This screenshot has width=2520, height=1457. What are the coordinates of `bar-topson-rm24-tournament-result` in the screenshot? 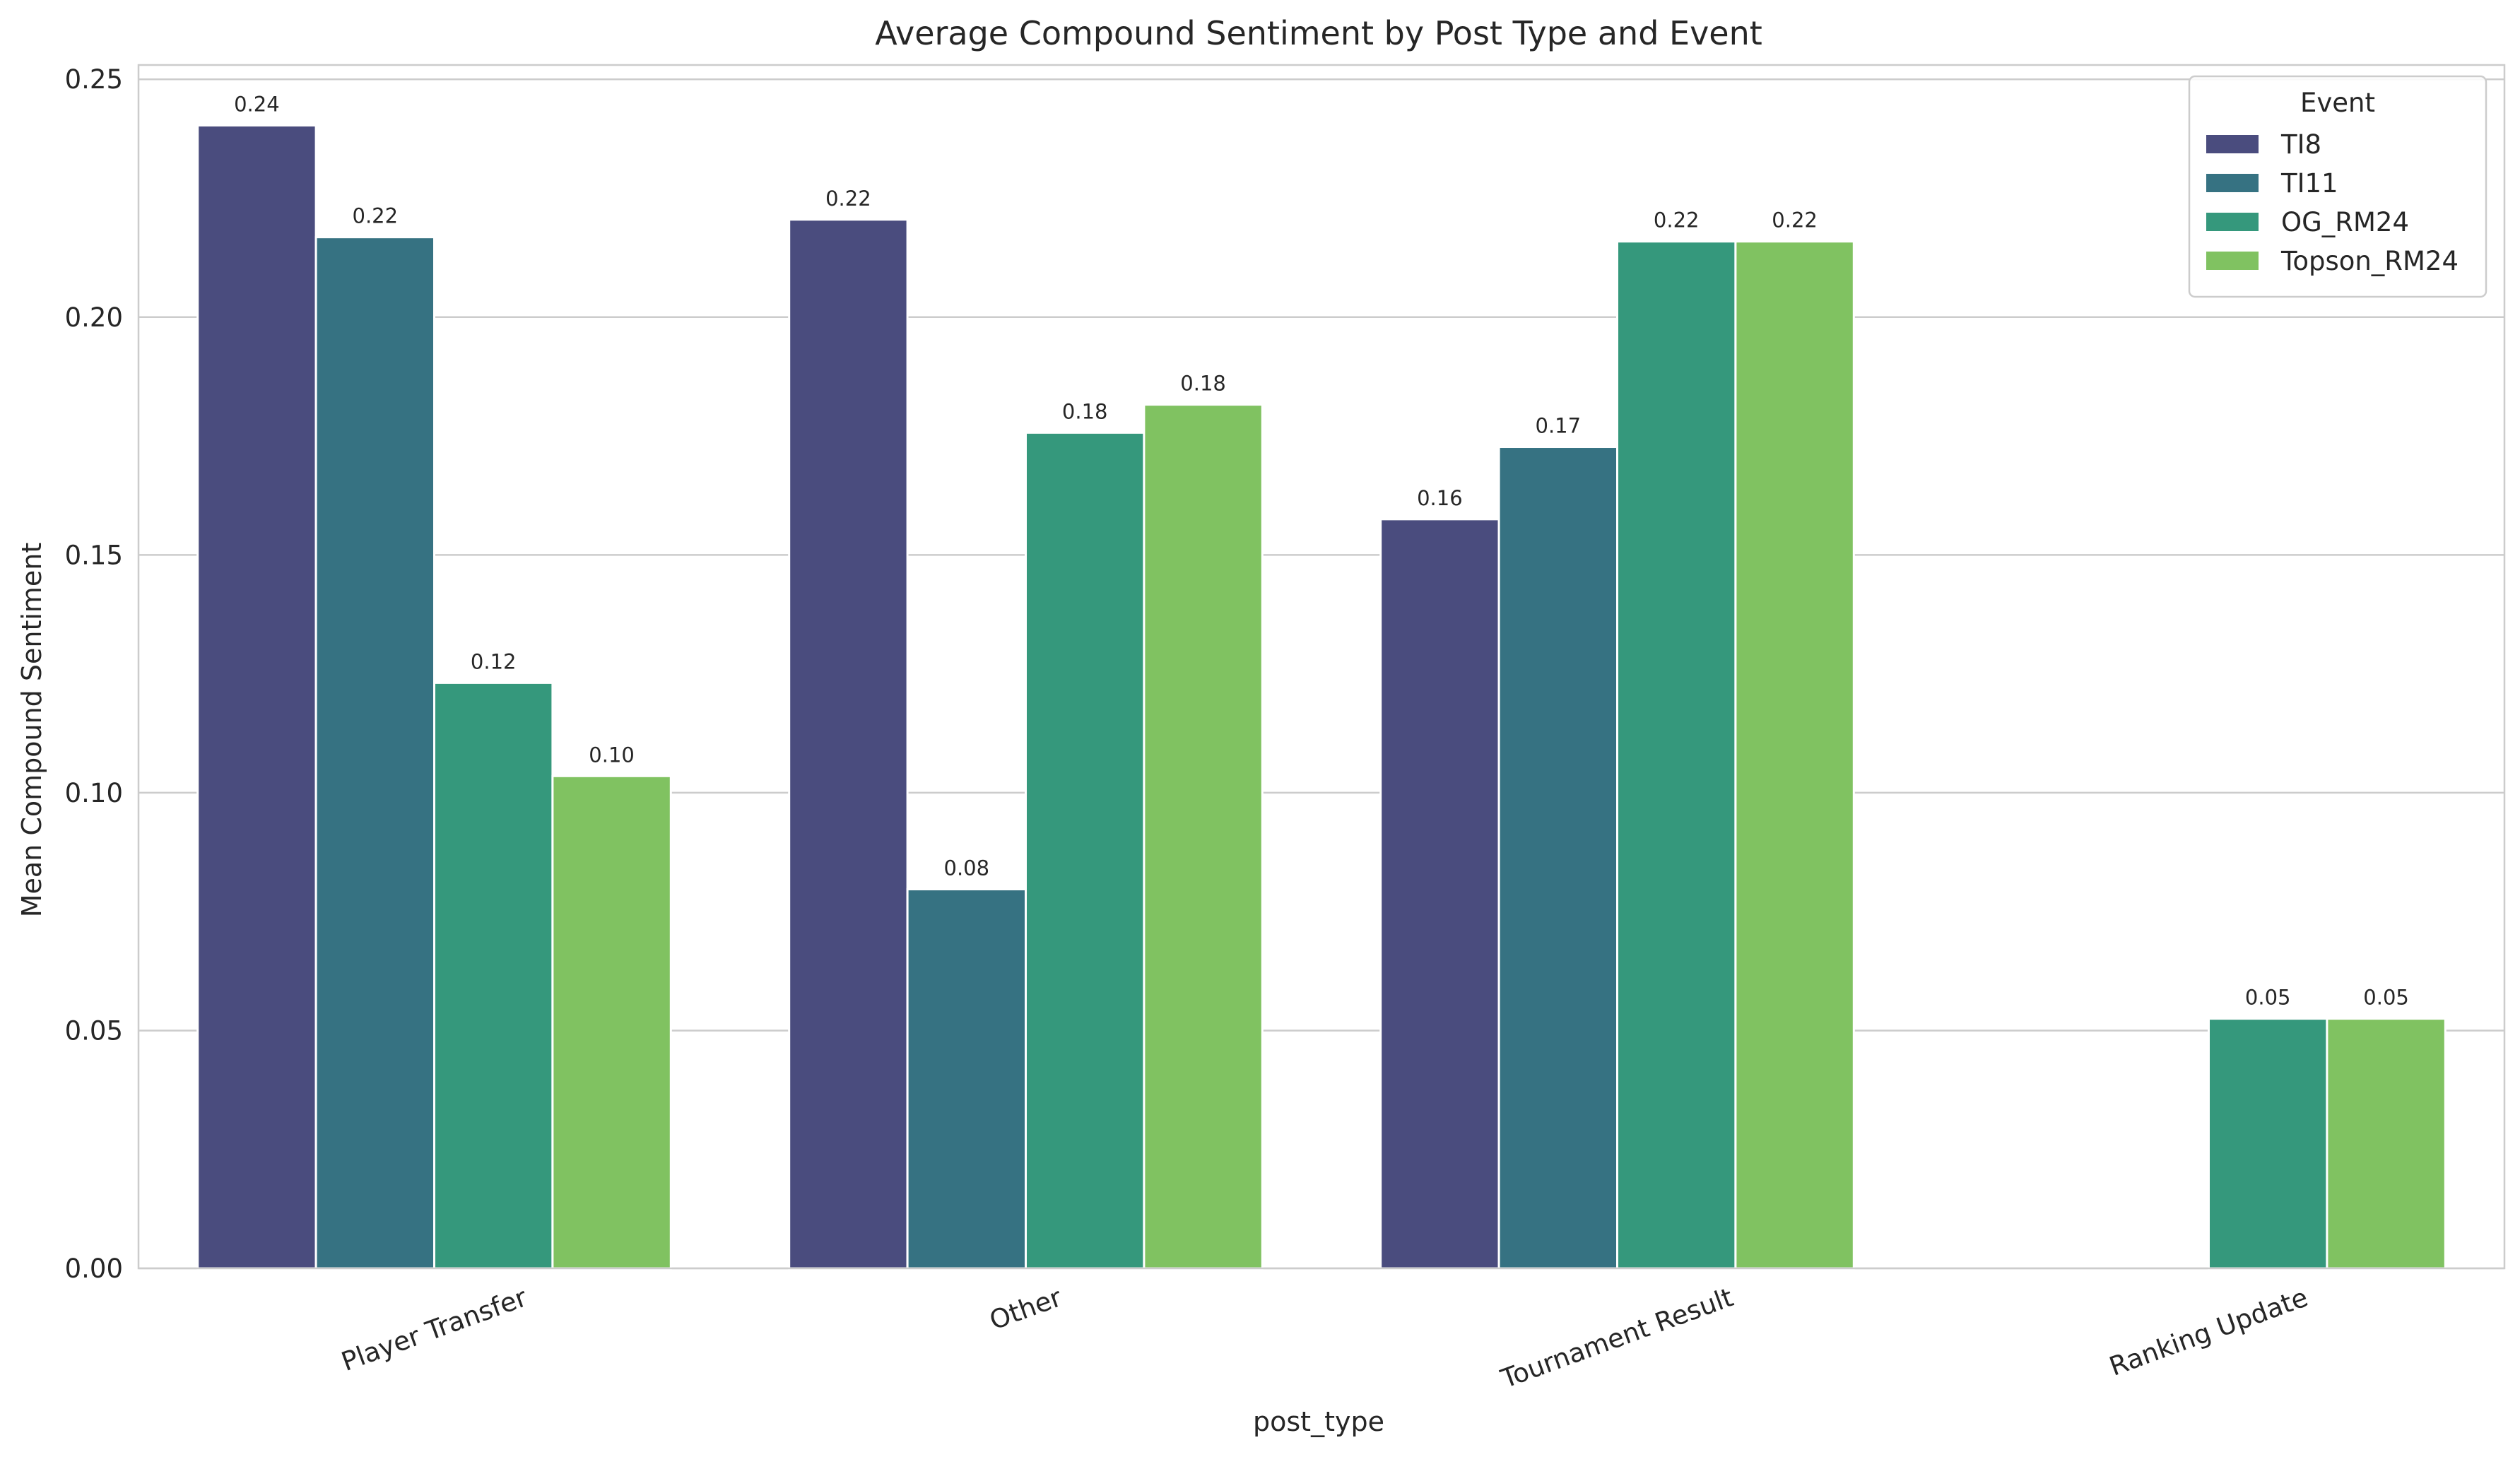 It's located at (1795, 755).